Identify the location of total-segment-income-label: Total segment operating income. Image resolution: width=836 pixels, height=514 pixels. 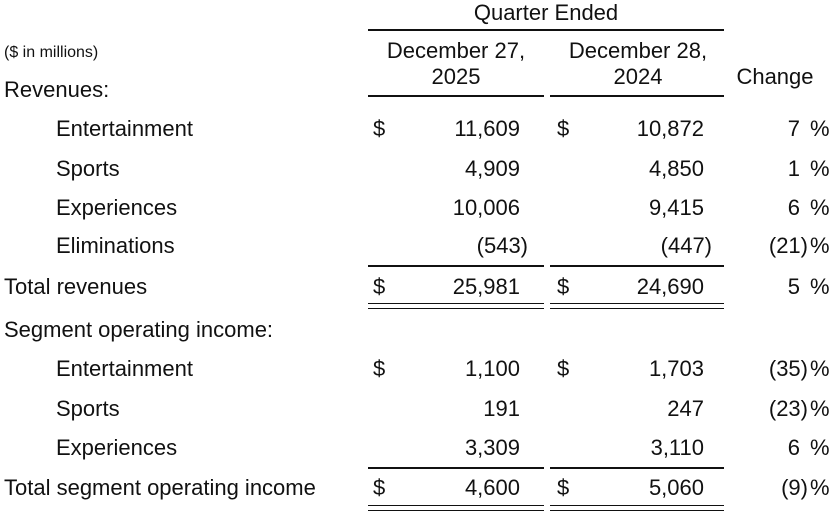
(160, 487).